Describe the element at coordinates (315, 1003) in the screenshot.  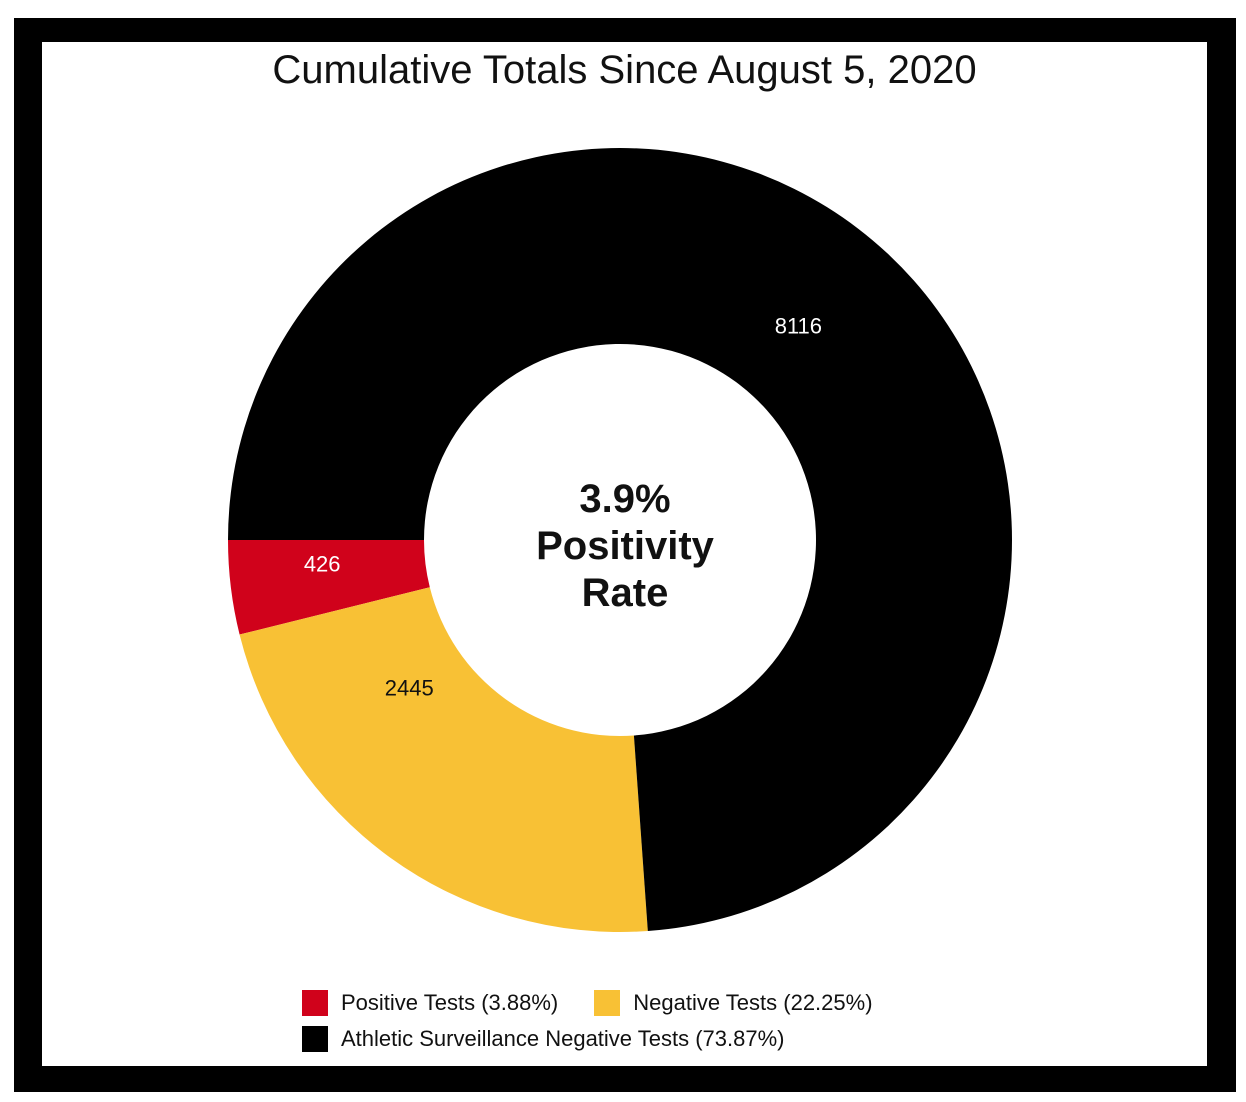
I see `legend-swatch-positive` at that location.